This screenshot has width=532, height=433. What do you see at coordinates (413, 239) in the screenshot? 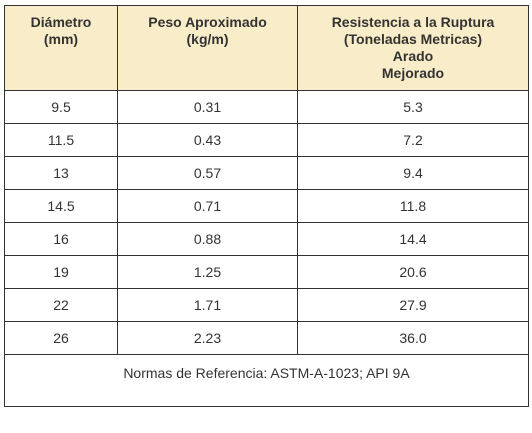
I see `cell-strength: 14.4` at bounding box center [413, 239].